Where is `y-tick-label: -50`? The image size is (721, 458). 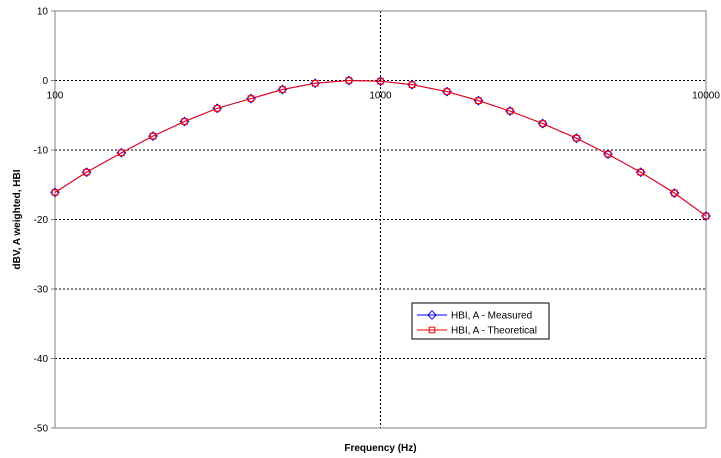 y-tick-label: -50 is located at coordinates (41, 429).